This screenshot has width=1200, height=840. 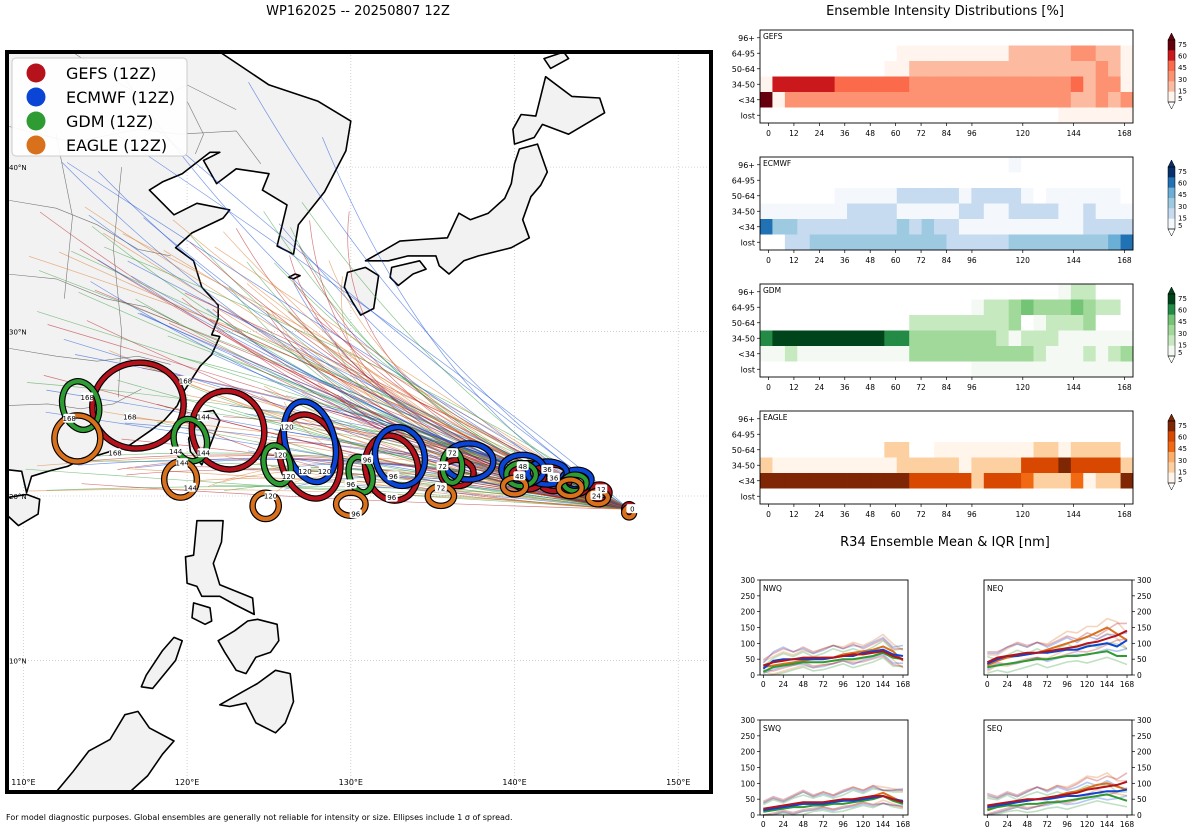 What do you see at coordinates (1057, 665) in the screenshot?
I see `r34-iqr-gdm` at bounding box center [1057, 665].